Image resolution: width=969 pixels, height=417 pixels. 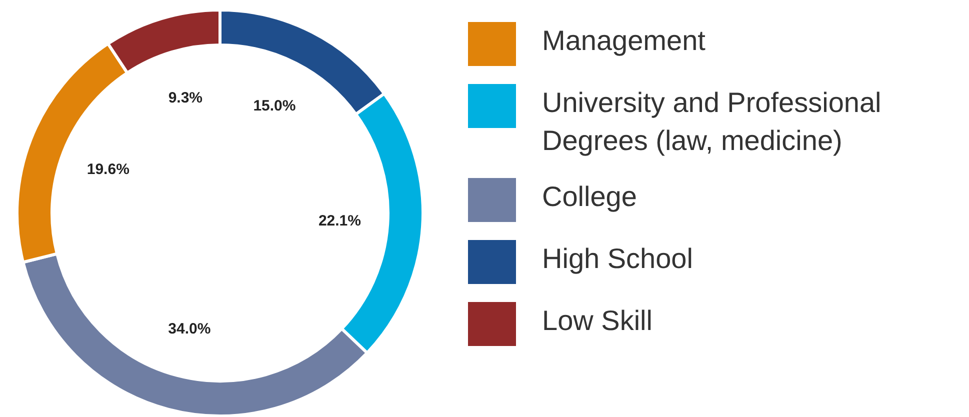 What do you see at coordinates (274, 106) in the screenshot?
I see `data-label: 15.0%` at bounding box center [274, 106].